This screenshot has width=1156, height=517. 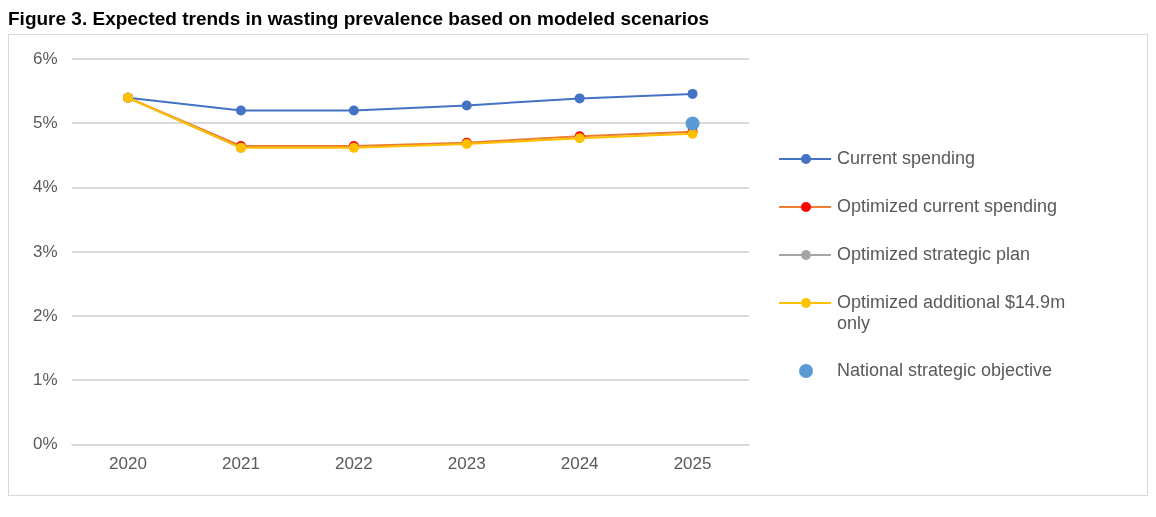 I want to click on legend-label: Current spending, so click(x=906, y=158).